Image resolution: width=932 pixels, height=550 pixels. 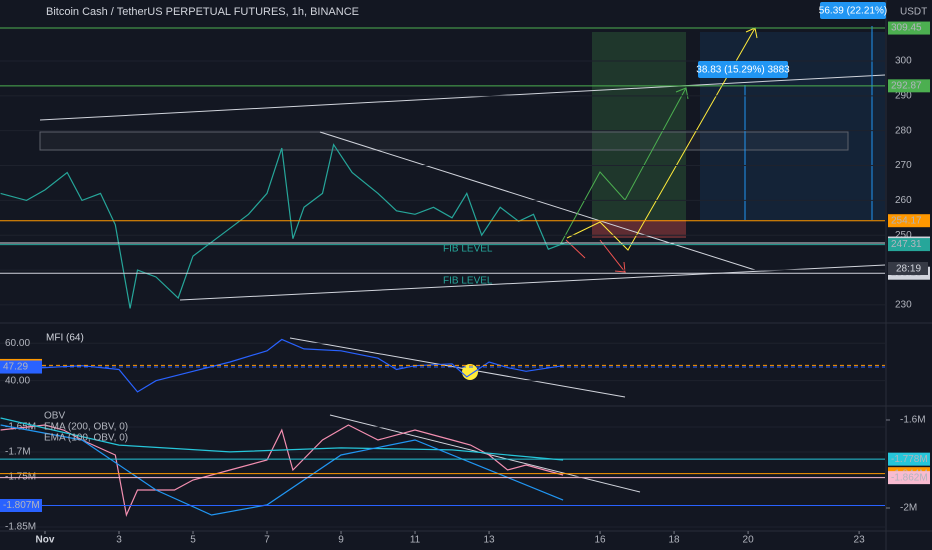 What do you see at coordinates (906, 28) in the screenshot?
I see `level-label: 309.45` at bounding box center [906, 28].